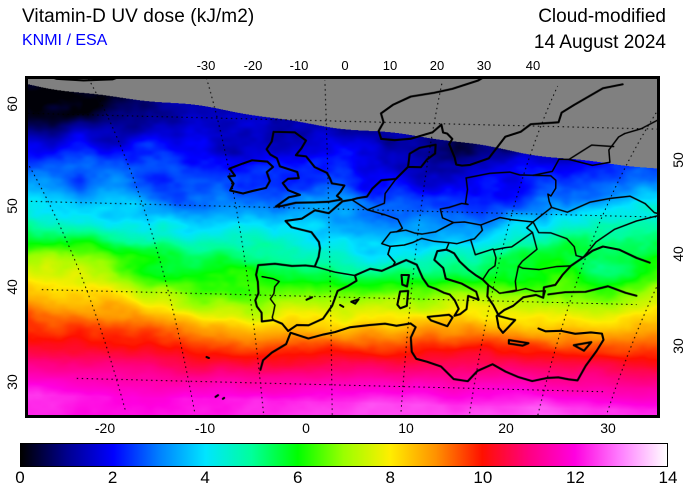 This screenshot has width=688, height=490. I want to click on colorbar-gradient, so click(344, 455).